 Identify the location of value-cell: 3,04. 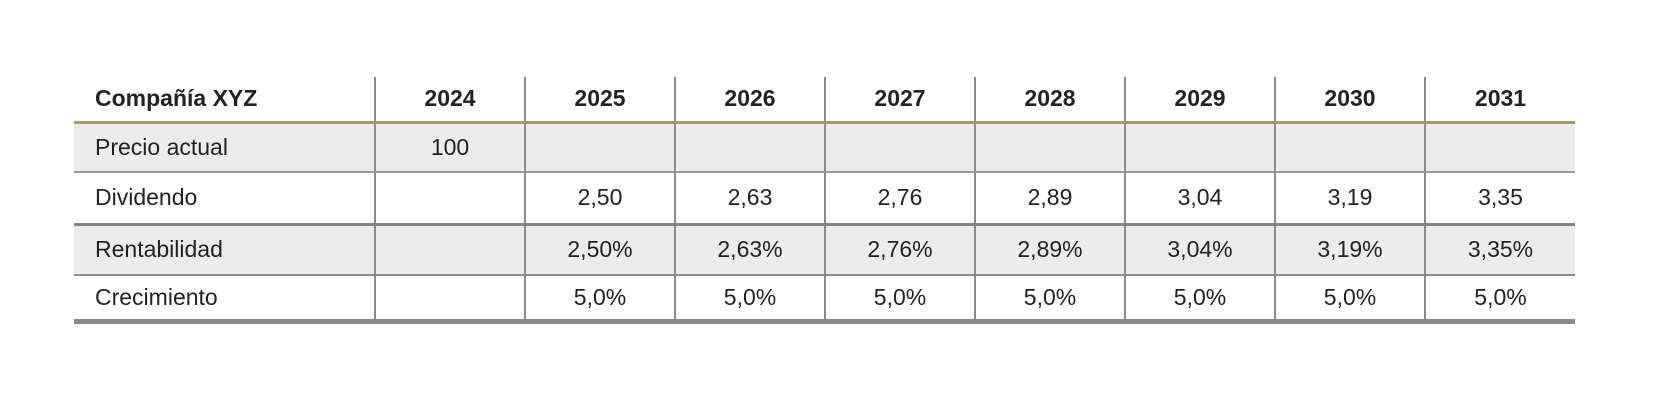
(1199, 199).